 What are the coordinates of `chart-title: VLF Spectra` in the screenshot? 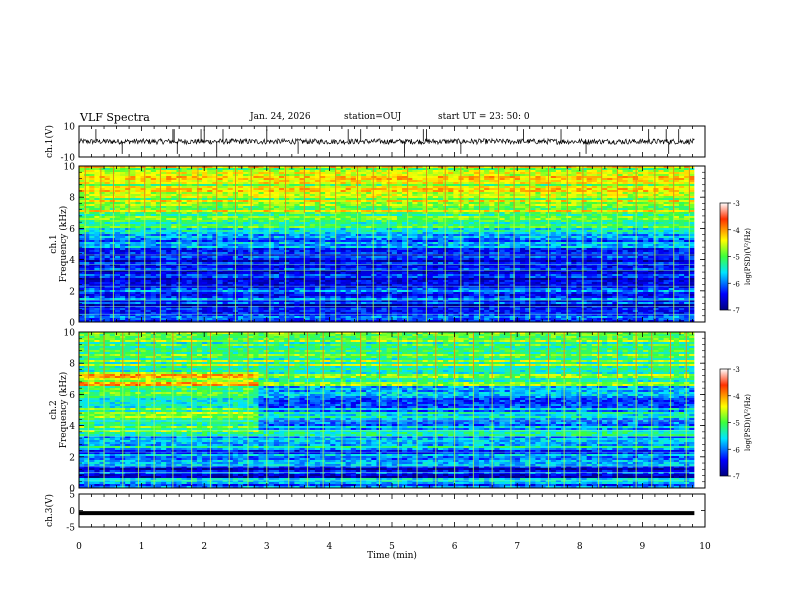 It's located at (115, 117).